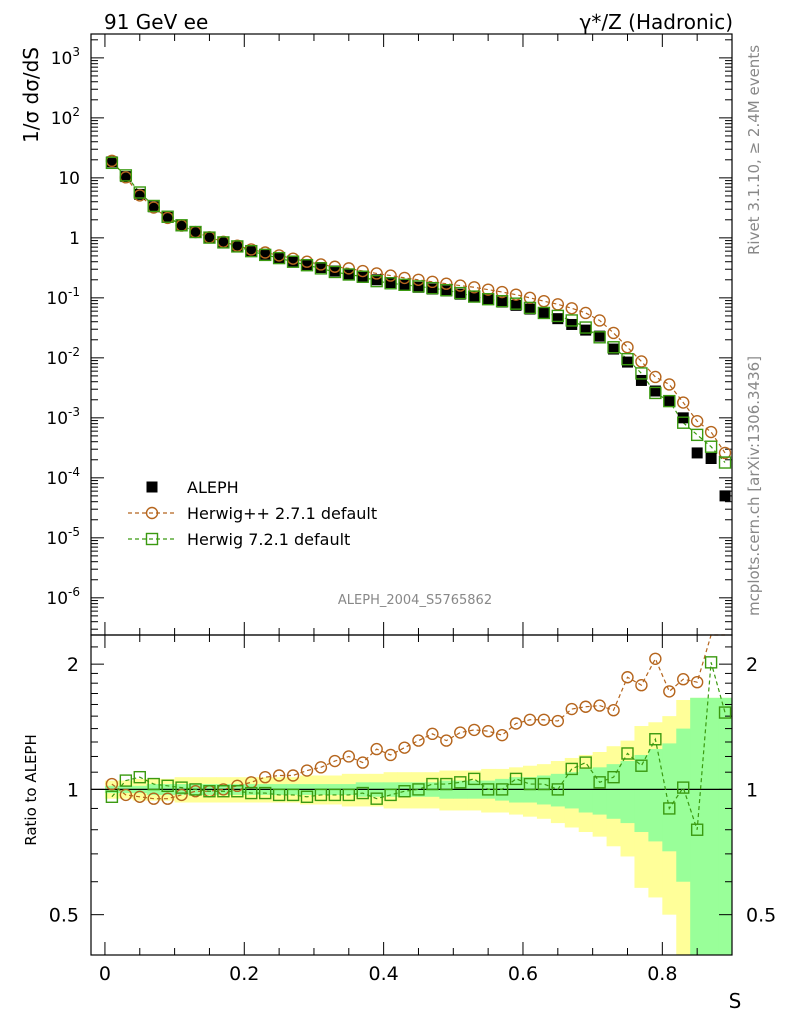  What do you see at coordinates (69, 179) in the screenshot?
I see `y-tick-label: 10` at bounding box center [69, 179].